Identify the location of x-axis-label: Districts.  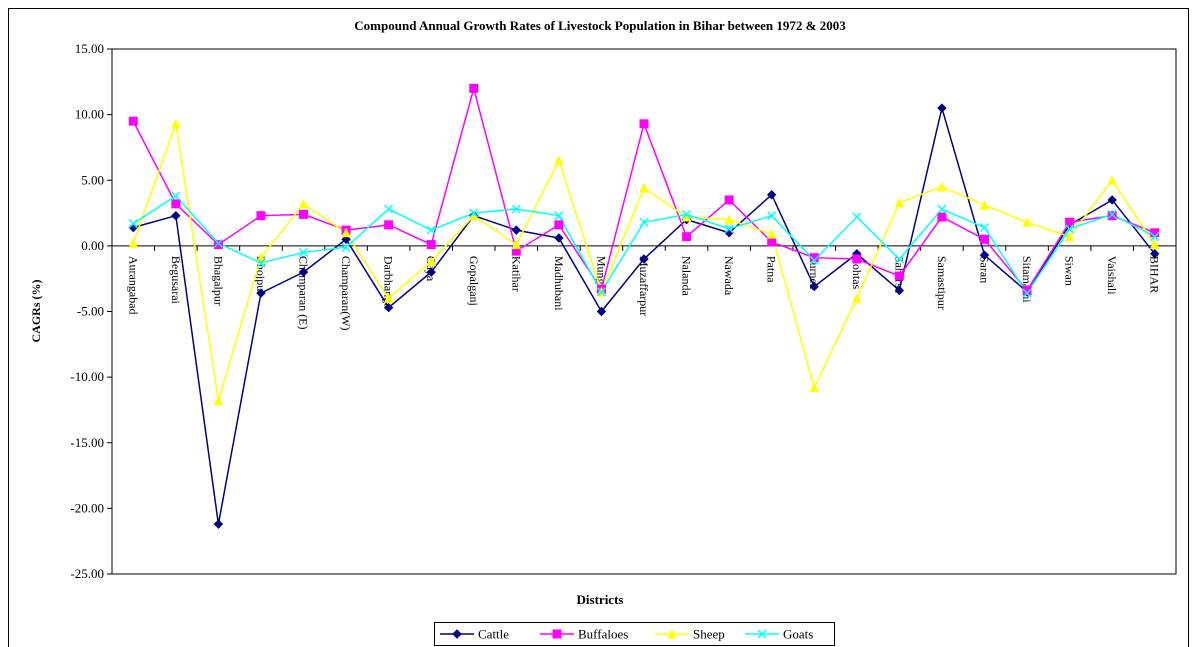
(600, 599).